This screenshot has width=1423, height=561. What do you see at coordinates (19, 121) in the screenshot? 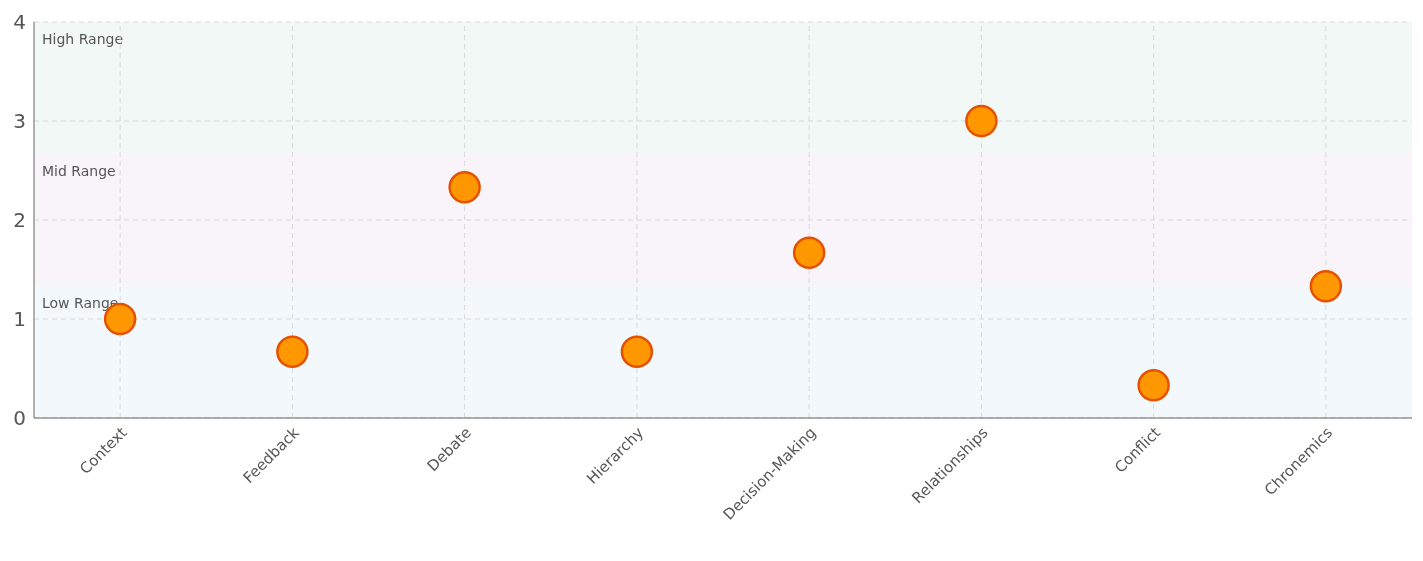
I see `y-tick-label: 3` at bounding box center [19, 121].